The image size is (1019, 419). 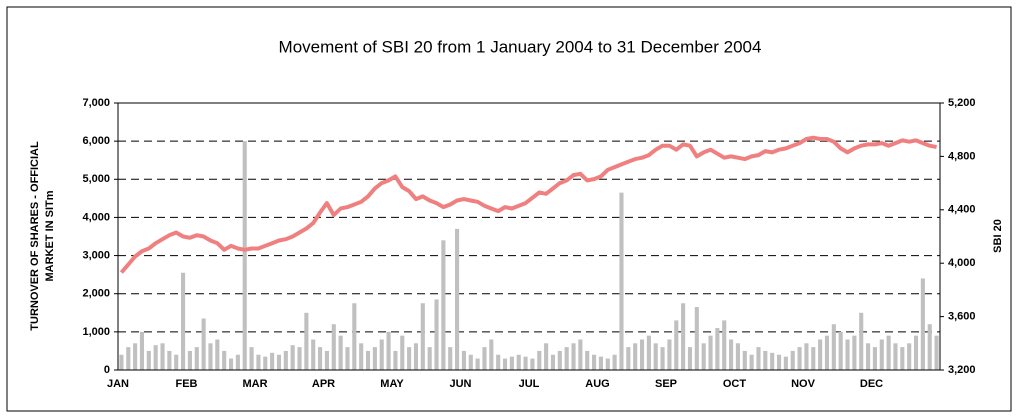 I want to click on x-tick-label: MAY, so click(x=392, y=384).